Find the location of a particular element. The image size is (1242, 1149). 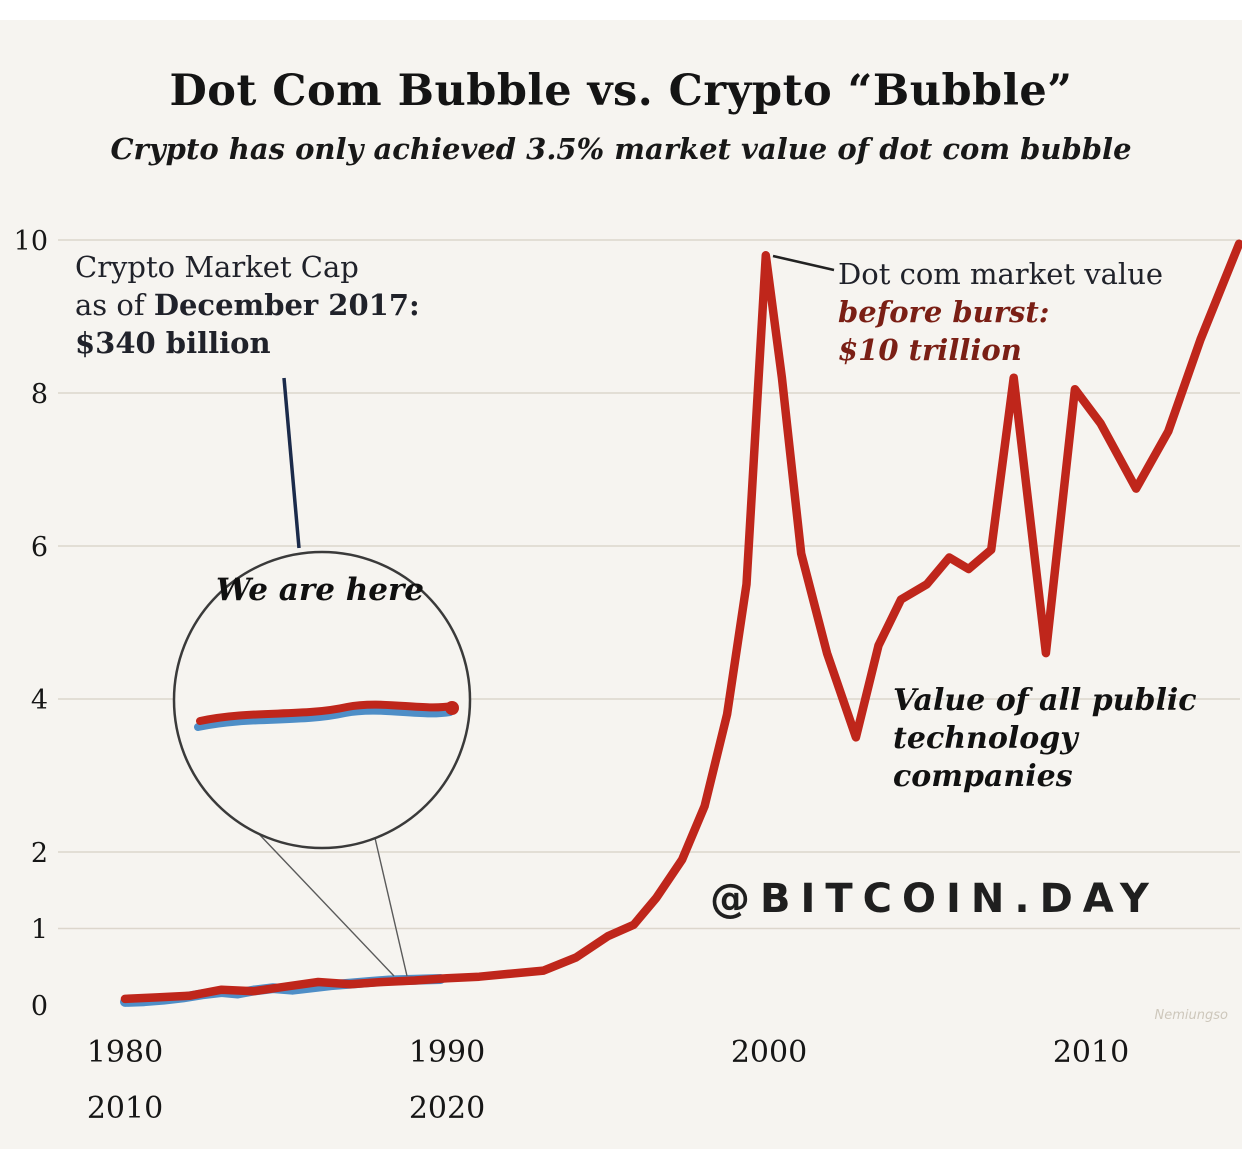

x-tick-primary-2000: 2000 is located at coordinates (769, 1052).